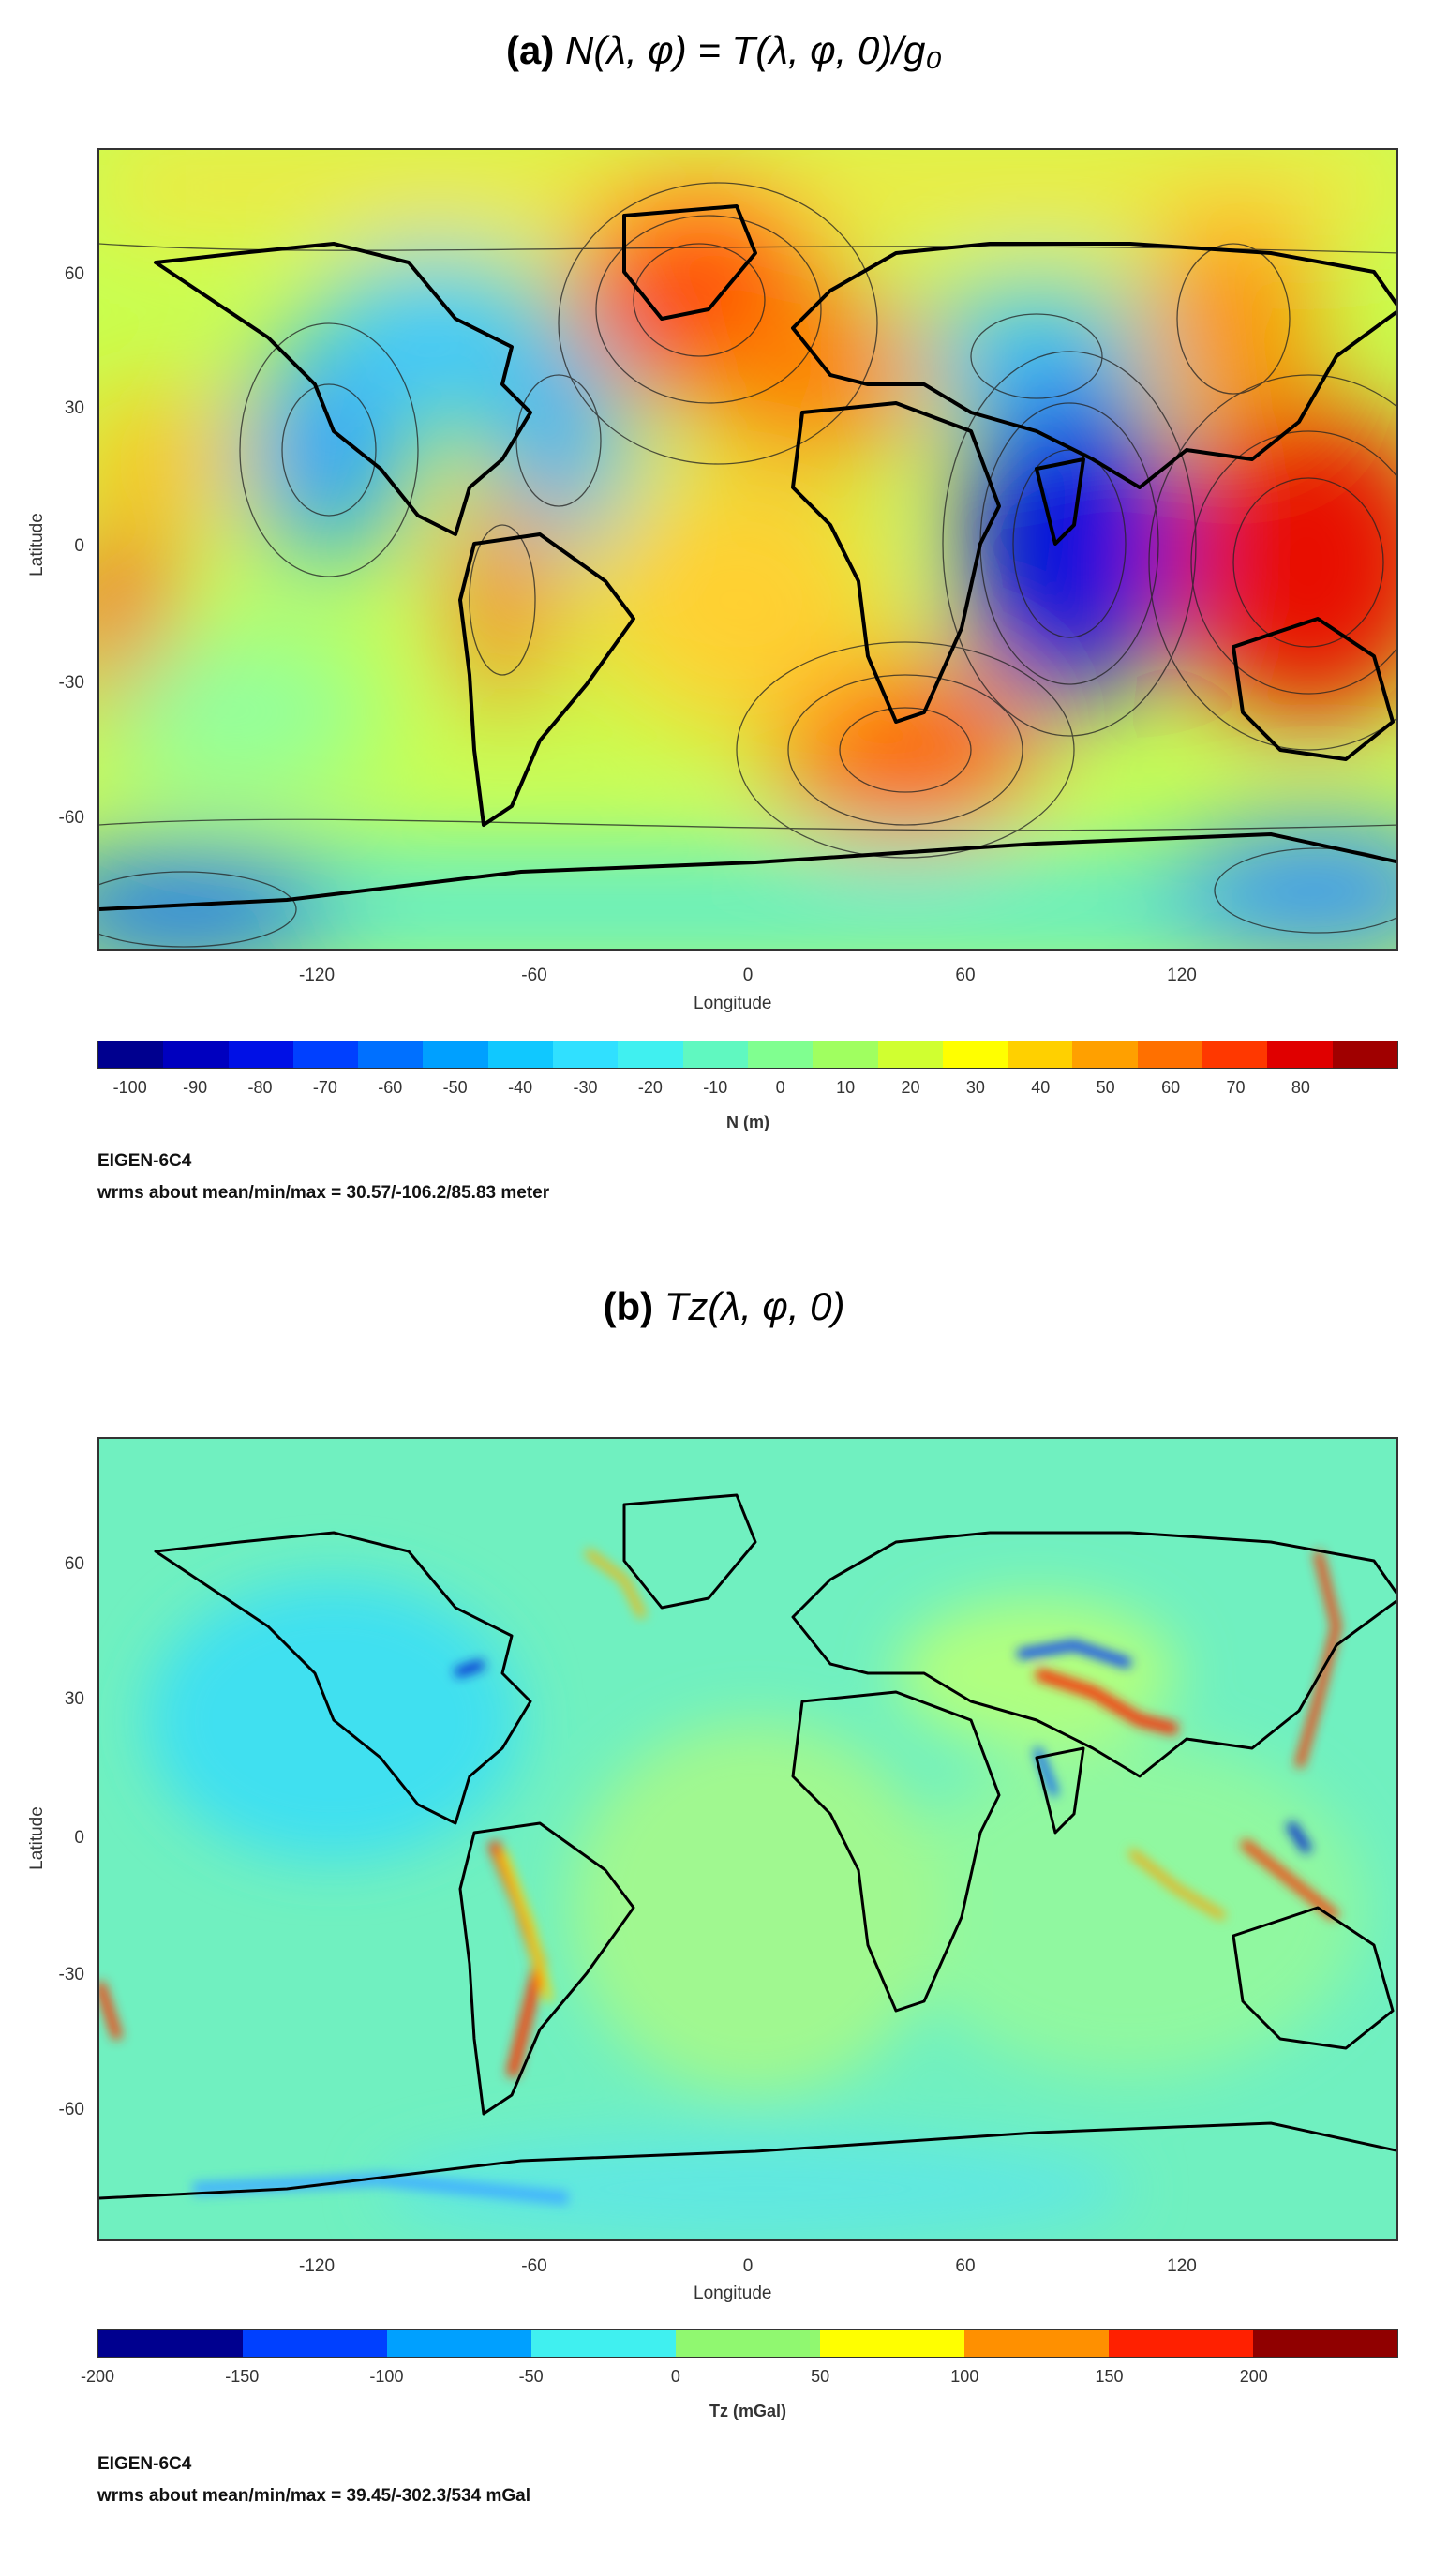 This screenshot has height=2576, width=1448. I want to click on panel-b-ytick-m30: -30, so click(71, 1975).